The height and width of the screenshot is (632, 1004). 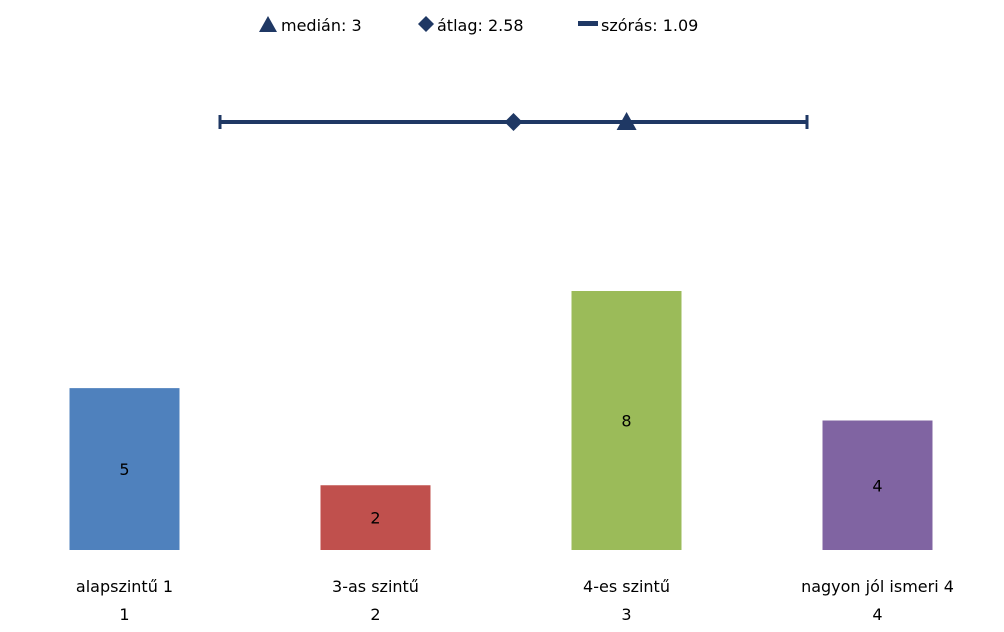 I want to click on legend-label-mean: átlag: 2.58, so click(x=480, y=25).